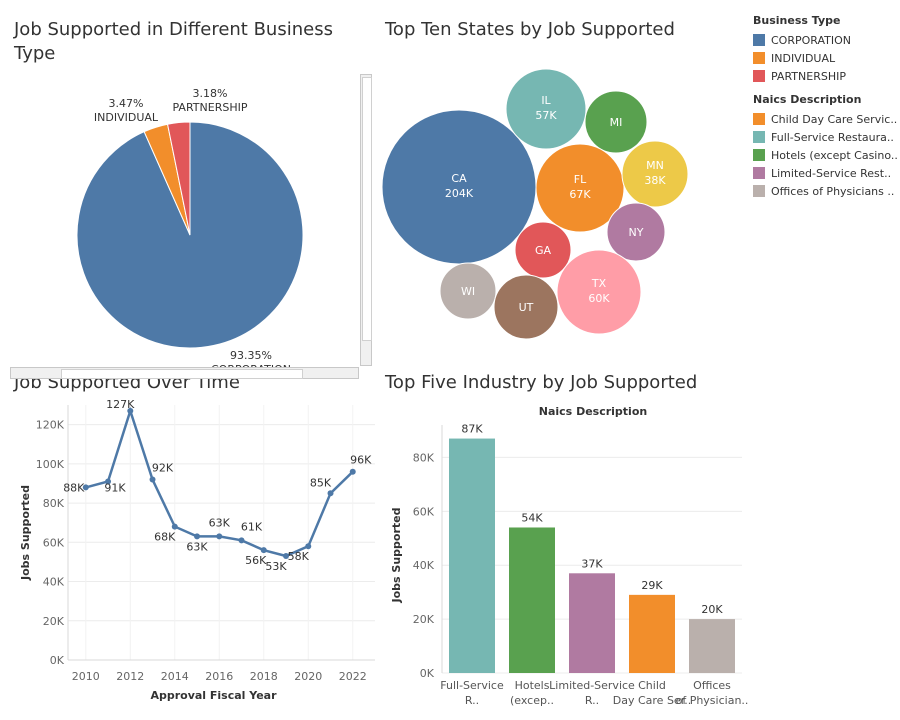  I want to click on legend-label: Full-Service Restaura.., so click(832, 137).